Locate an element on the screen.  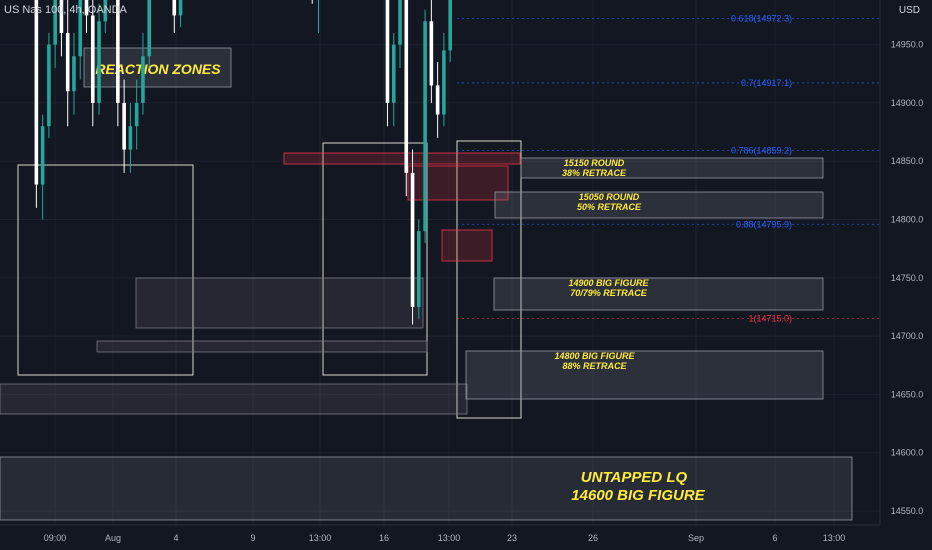
x-tick-label: 9 is located at coordinates (252, 538).